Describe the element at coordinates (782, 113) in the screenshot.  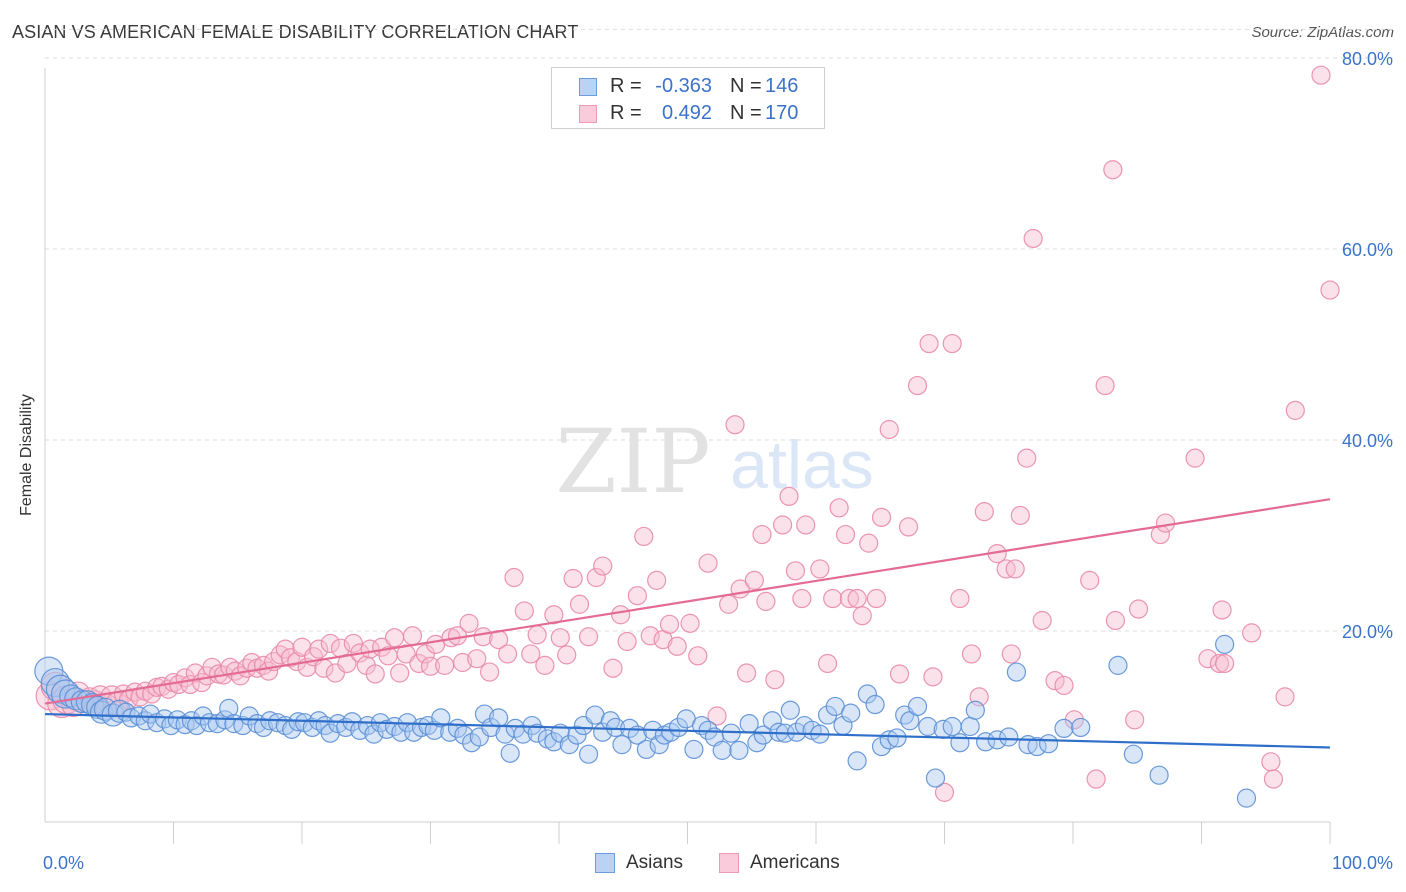
I see `n-value: 170` at that location.